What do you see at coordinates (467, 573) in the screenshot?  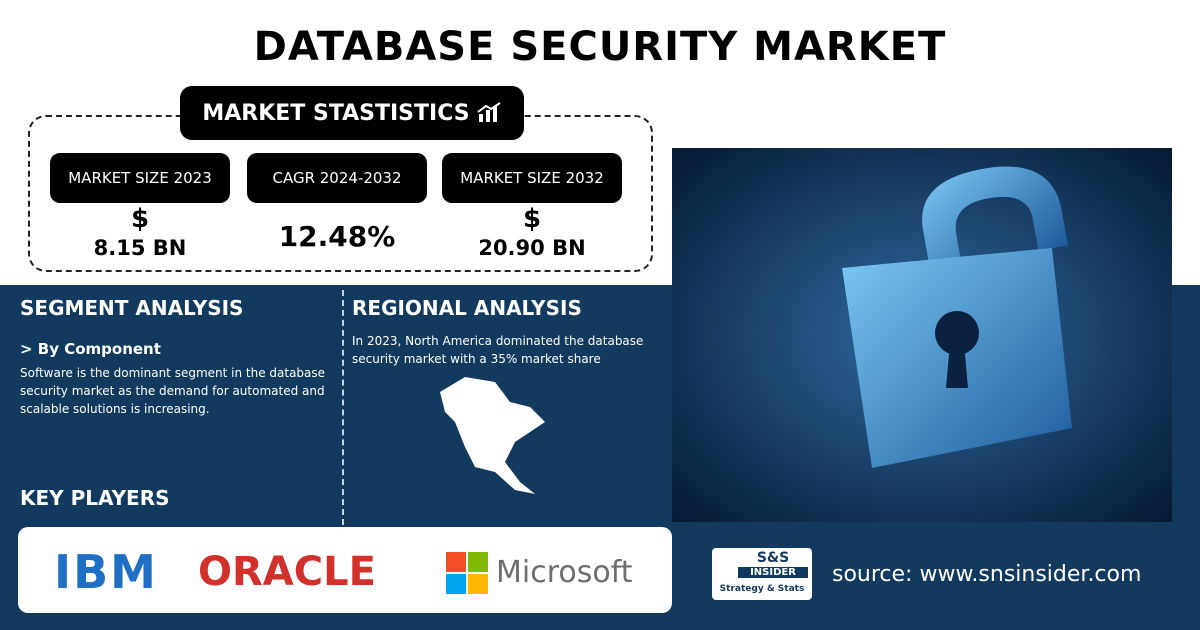 I see `microsoft-icon` at bounding box center [467, 573].